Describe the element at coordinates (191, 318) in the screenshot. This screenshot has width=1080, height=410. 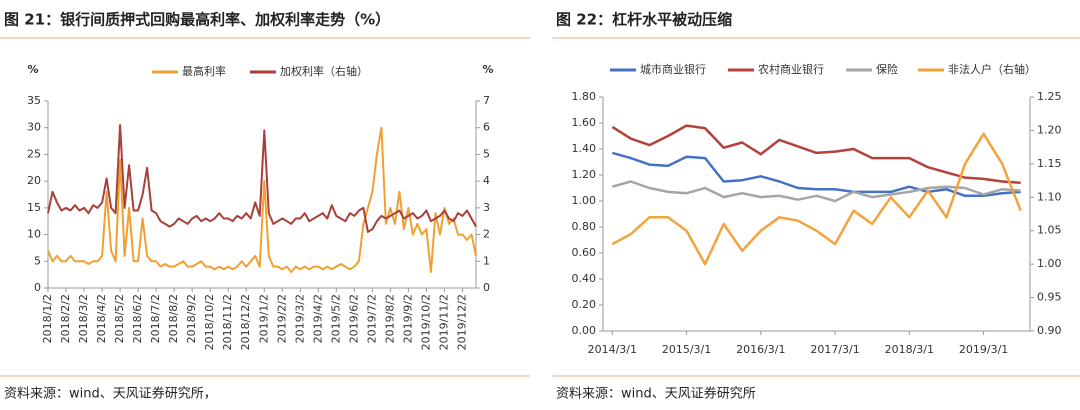
I see `x-tick-label: 2018/9/2` at that location.